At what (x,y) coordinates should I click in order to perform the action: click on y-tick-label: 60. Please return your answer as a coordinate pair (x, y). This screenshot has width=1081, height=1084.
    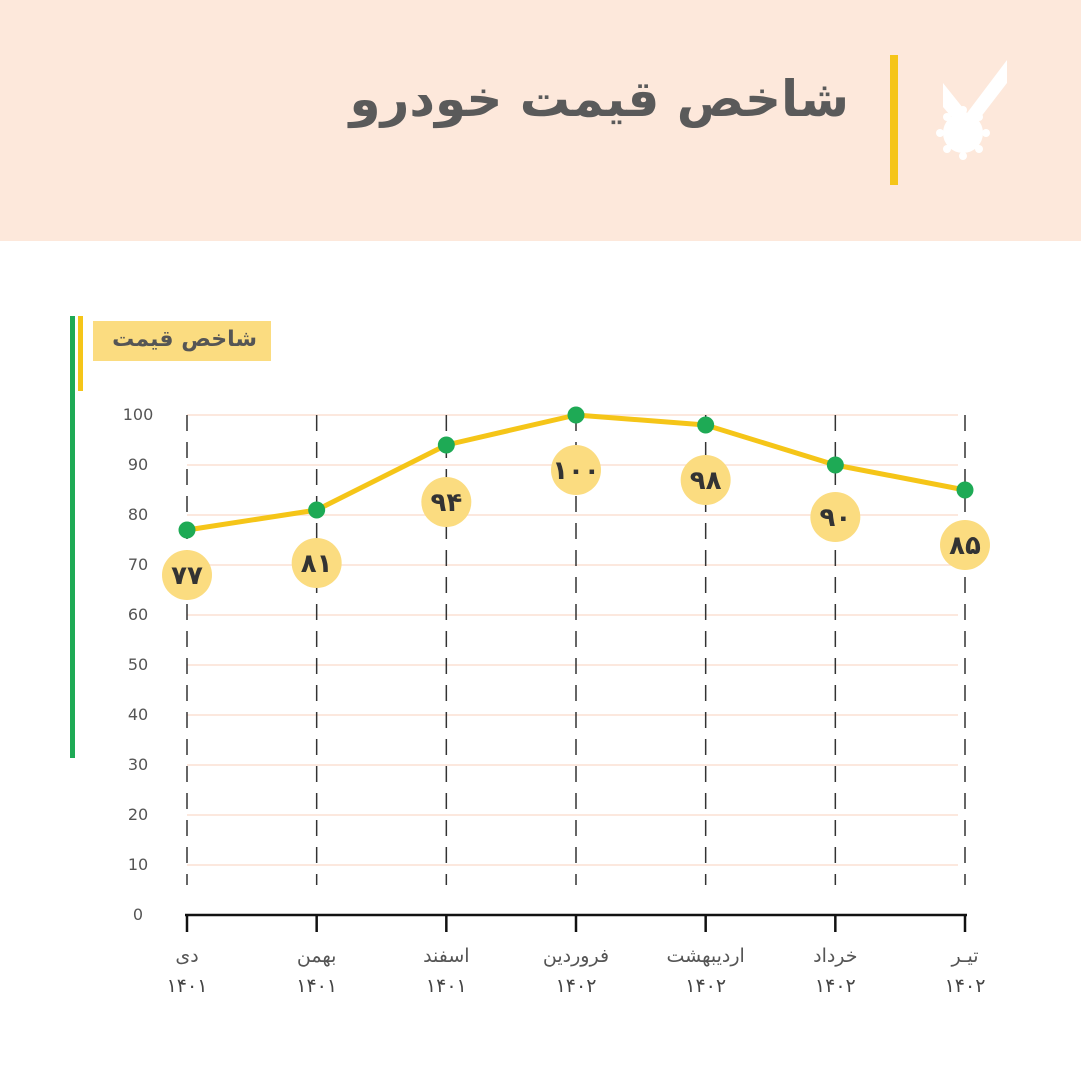
    Looking at the image, I should click on (138, 614).